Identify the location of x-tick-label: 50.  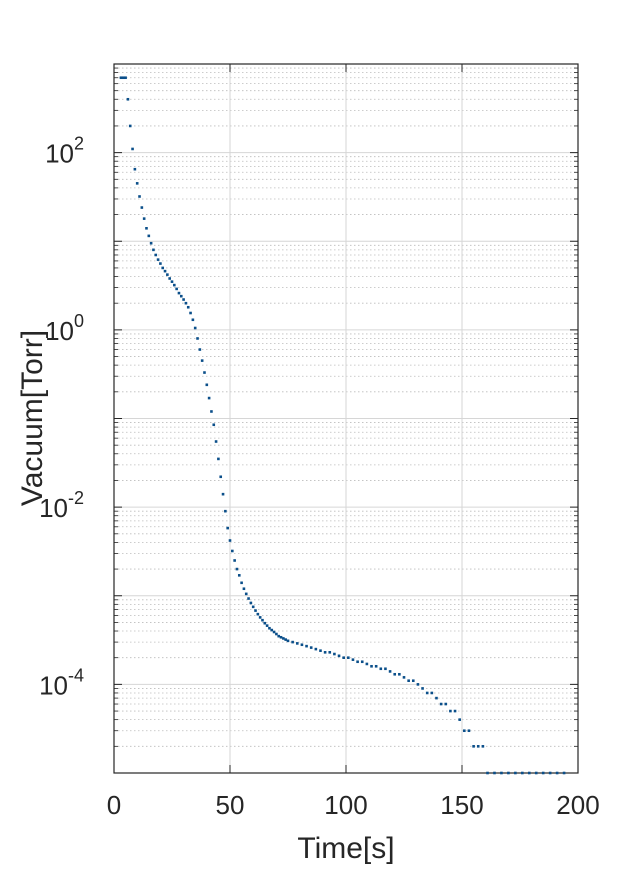
(230, 805).